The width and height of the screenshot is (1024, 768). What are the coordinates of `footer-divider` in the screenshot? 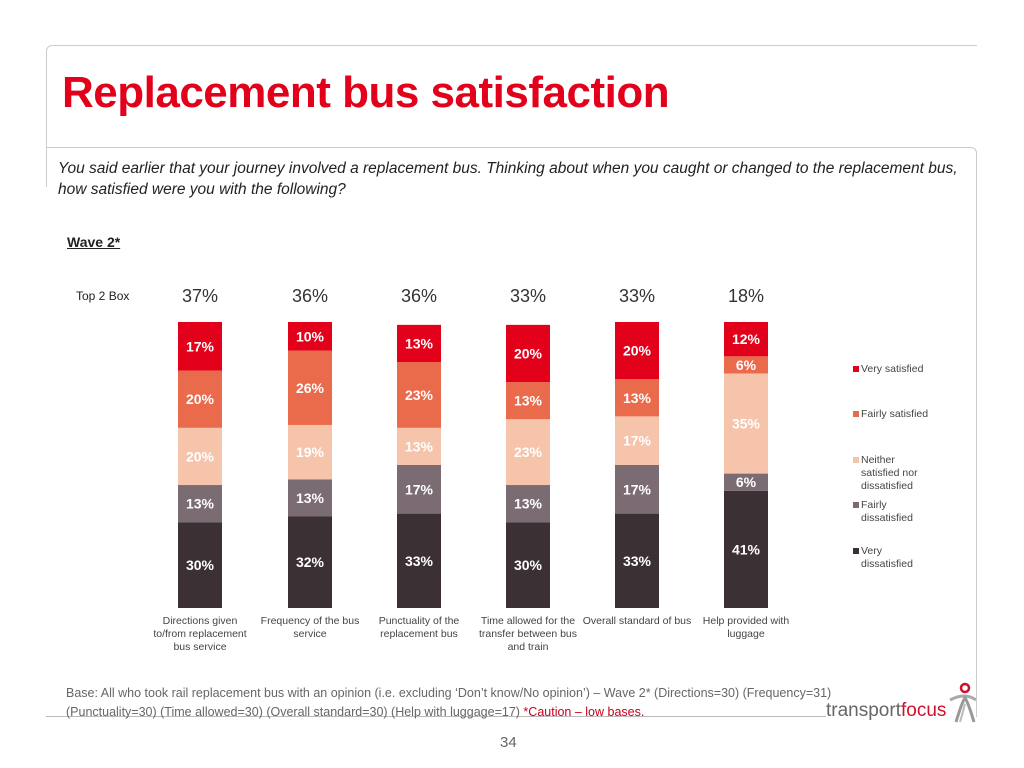 It's located at (436, 716).